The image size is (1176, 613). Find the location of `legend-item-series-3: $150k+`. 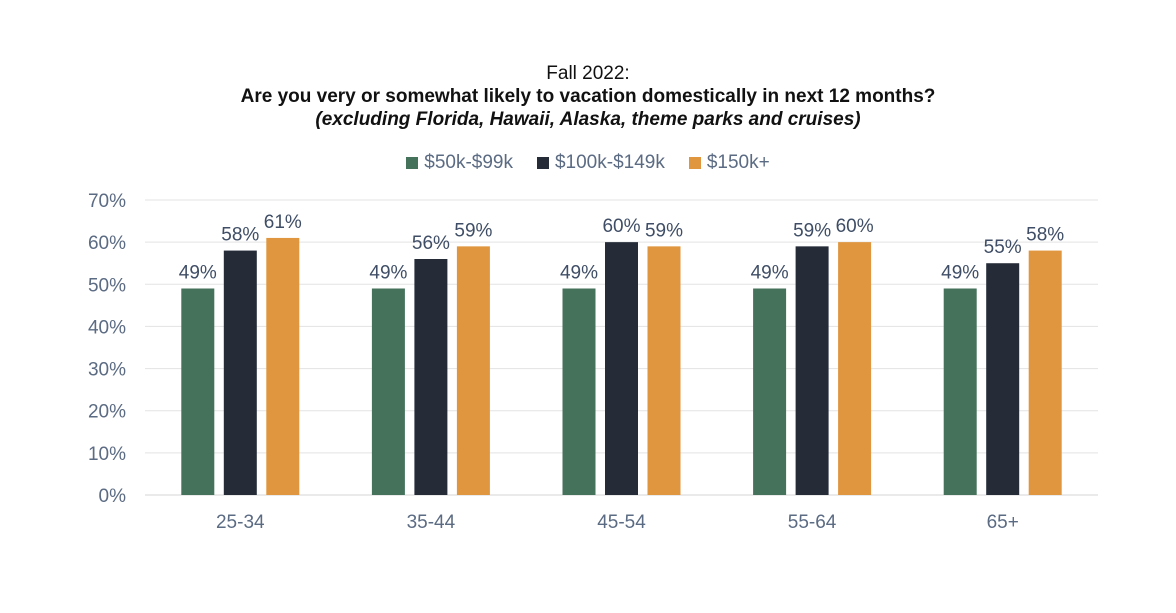

legend-item-series-3: $150k+ is located at coordinates (729, 163).